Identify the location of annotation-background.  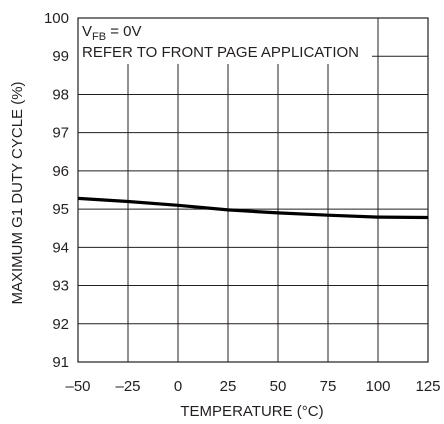
(226, 42).